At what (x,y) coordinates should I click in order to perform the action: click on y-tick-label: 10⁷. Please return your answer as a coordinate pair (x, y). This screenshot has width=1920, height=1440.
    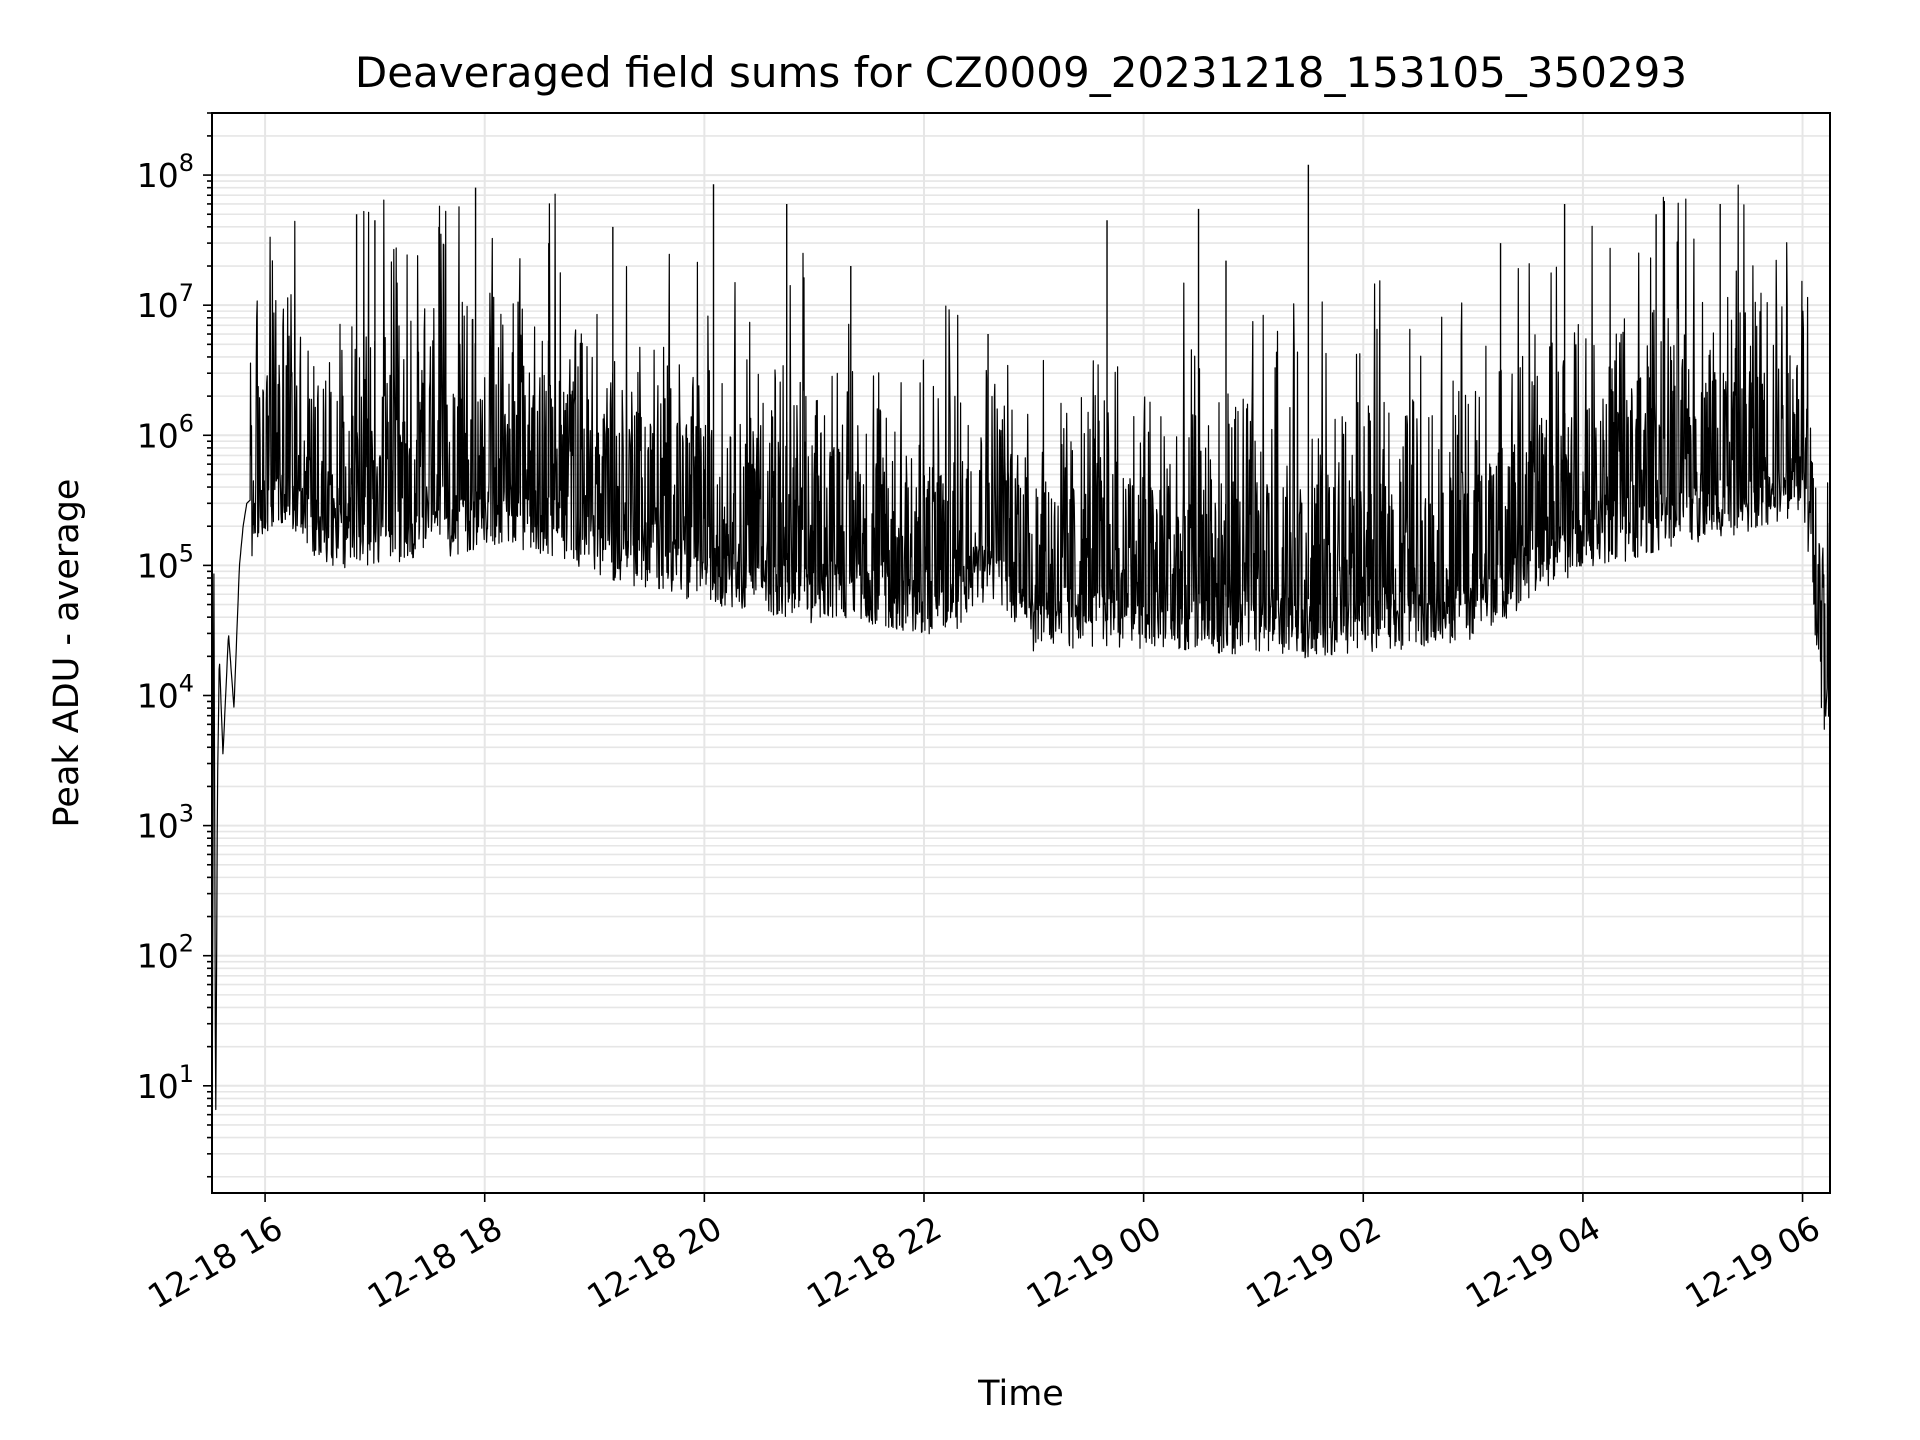
    Looking at the image, I should click on (165, 302).